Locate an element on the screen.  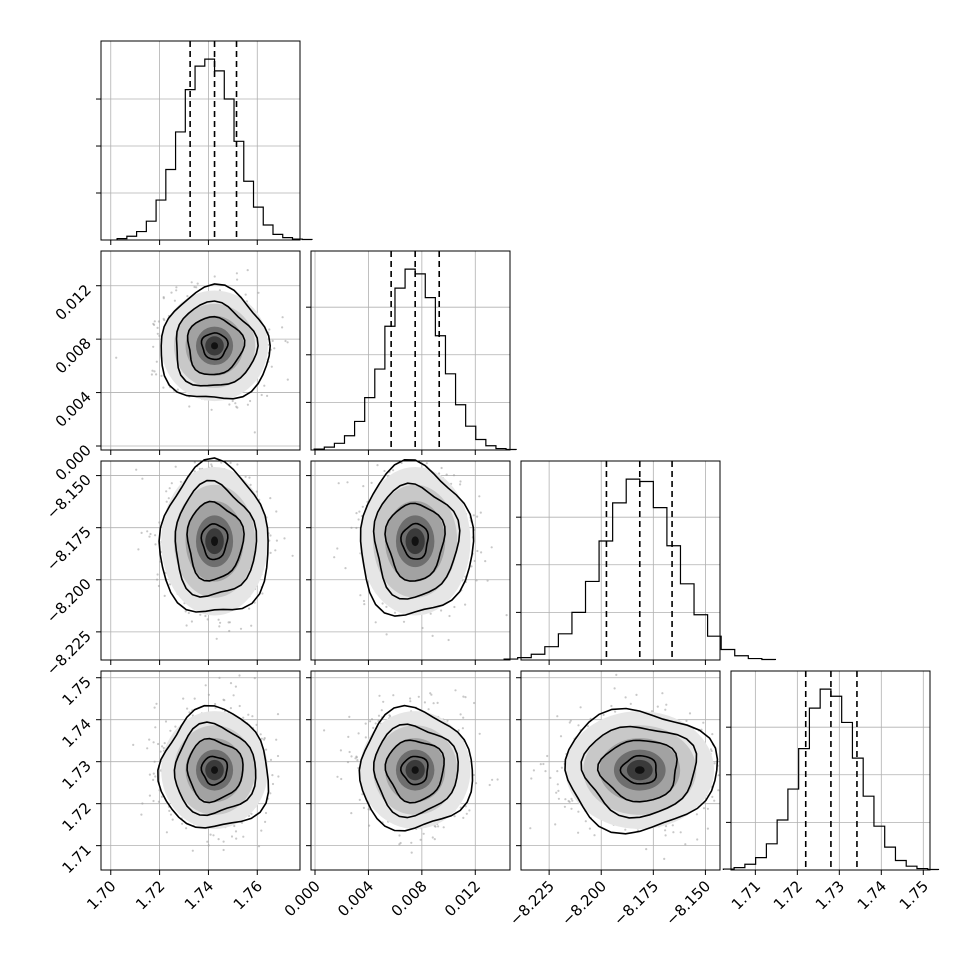
tick-label: −8.175 is located at coordinates (69, 549).